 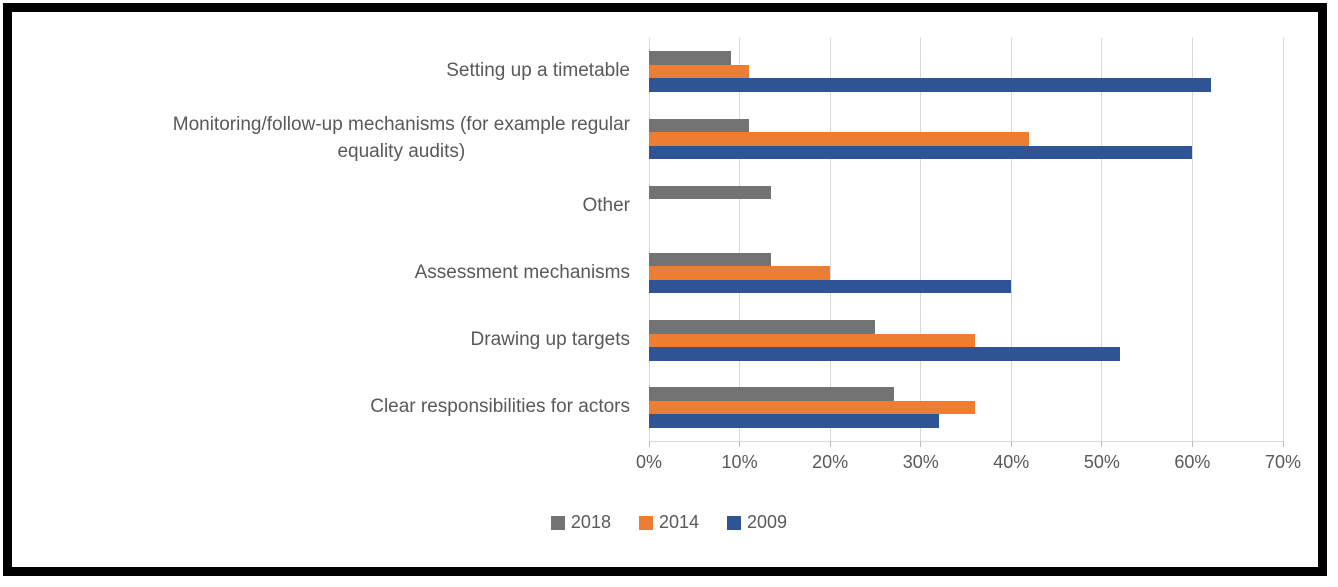 What do you see at coordinates (920, 462) in the screenshot?
I see `x-axis-tick-label: 30%` at bounding box center [920, 462].